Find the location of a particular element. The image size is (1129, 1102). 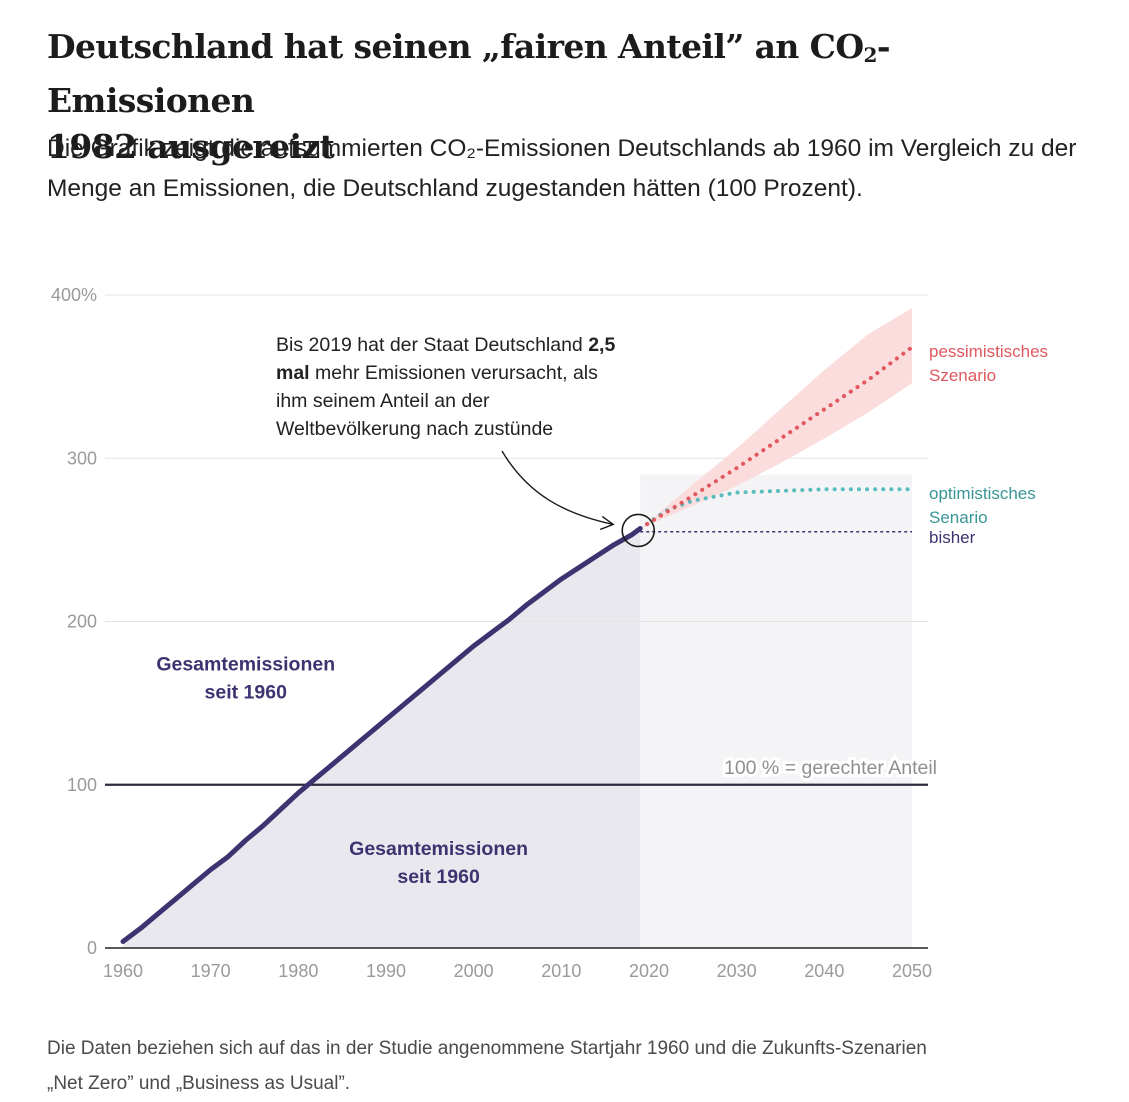

fair-share-label: 100 % = gerechter Anteil is located at coordinates (830, 768).